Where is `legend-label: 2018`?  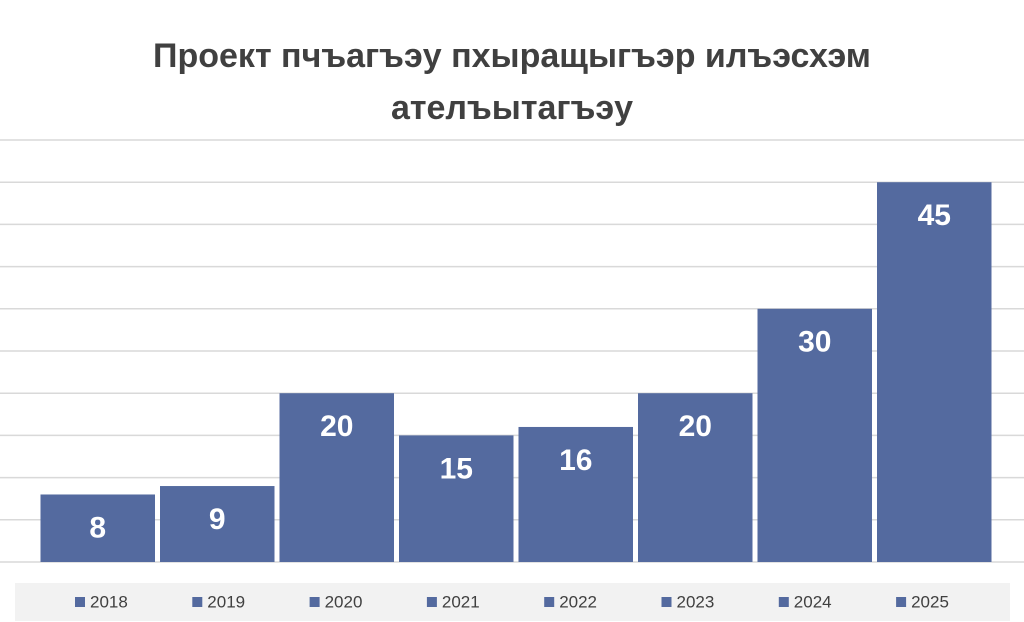 legend-label: 2018 is located at coordinates (109, 601).